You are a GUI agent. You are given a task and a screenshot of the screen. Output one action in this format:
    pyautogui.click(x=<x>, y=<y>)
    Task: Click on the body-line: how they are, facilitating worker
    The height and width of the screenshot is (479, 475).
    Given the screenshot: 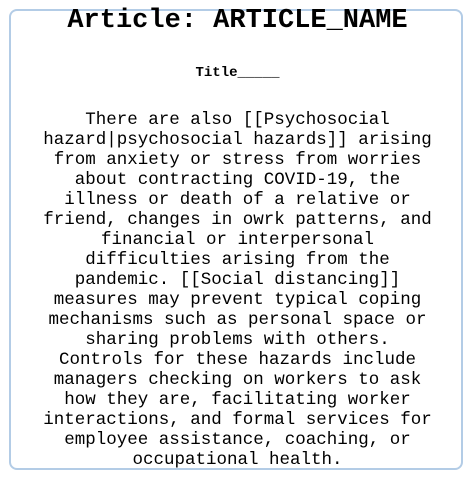 What is the action you would take?
    pyautogui.click(x=237, y=400)
    